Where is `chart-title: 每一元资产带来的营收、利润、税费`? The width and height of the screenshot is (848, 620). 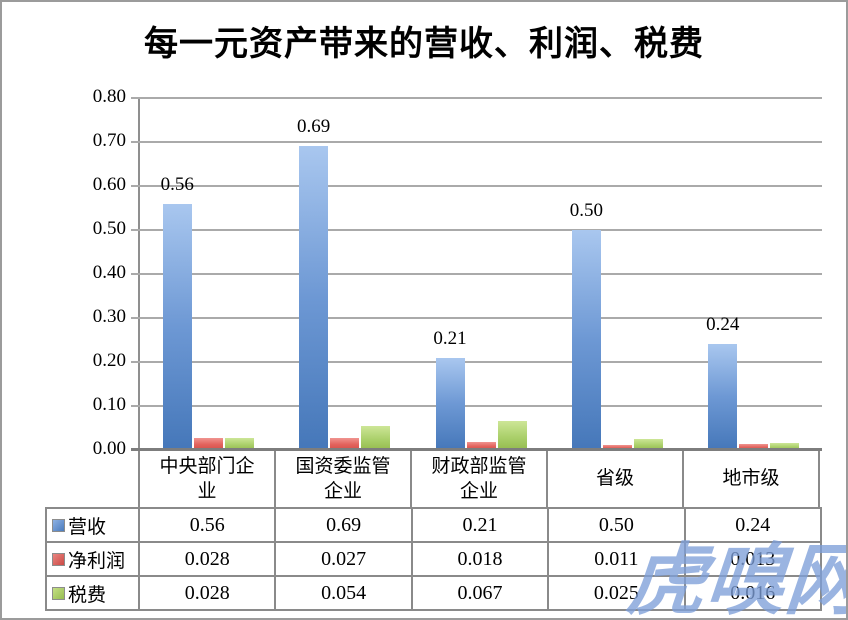 chart-title: 每一元资产带来的营收、利润、税费 is located at coordinates (424, 44).